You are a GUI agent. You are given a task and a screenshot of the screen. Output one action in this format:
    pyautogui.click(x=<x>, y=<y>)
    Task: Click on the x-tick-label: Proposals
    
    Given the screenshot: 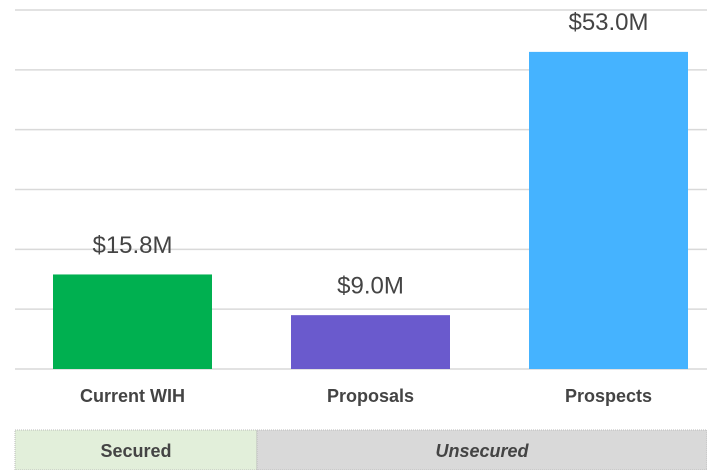 What is the action you would take?
    pyautogui.click(x=370, y=396)
    